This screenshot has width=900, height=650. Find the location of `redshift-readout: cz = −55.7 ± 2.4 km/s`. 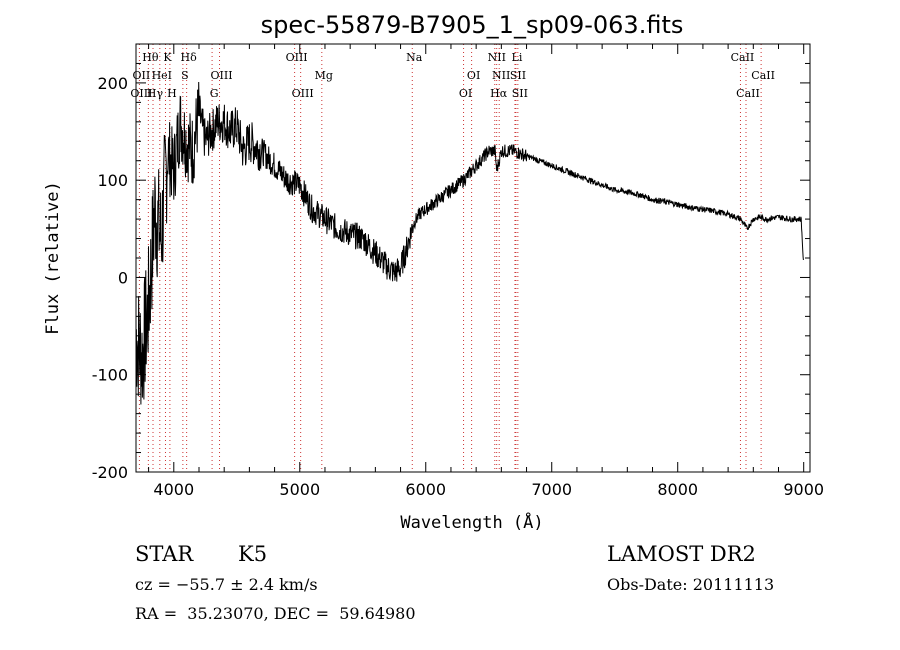

redshift-readout: cz = −55.7 ± 2.4 km/s is located at coordinates (226, 584).